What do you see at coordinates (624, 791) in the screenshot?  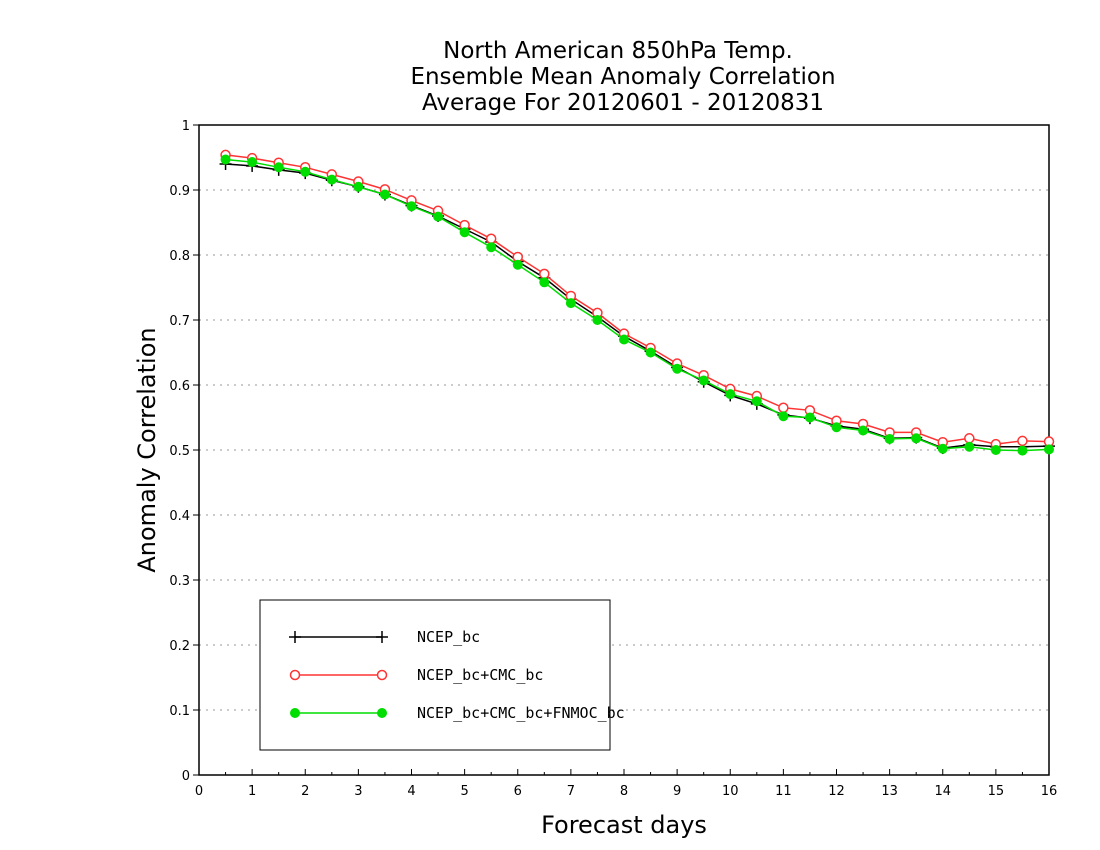 I see `x-tick-label: 8` at bounding box center [624, 791].